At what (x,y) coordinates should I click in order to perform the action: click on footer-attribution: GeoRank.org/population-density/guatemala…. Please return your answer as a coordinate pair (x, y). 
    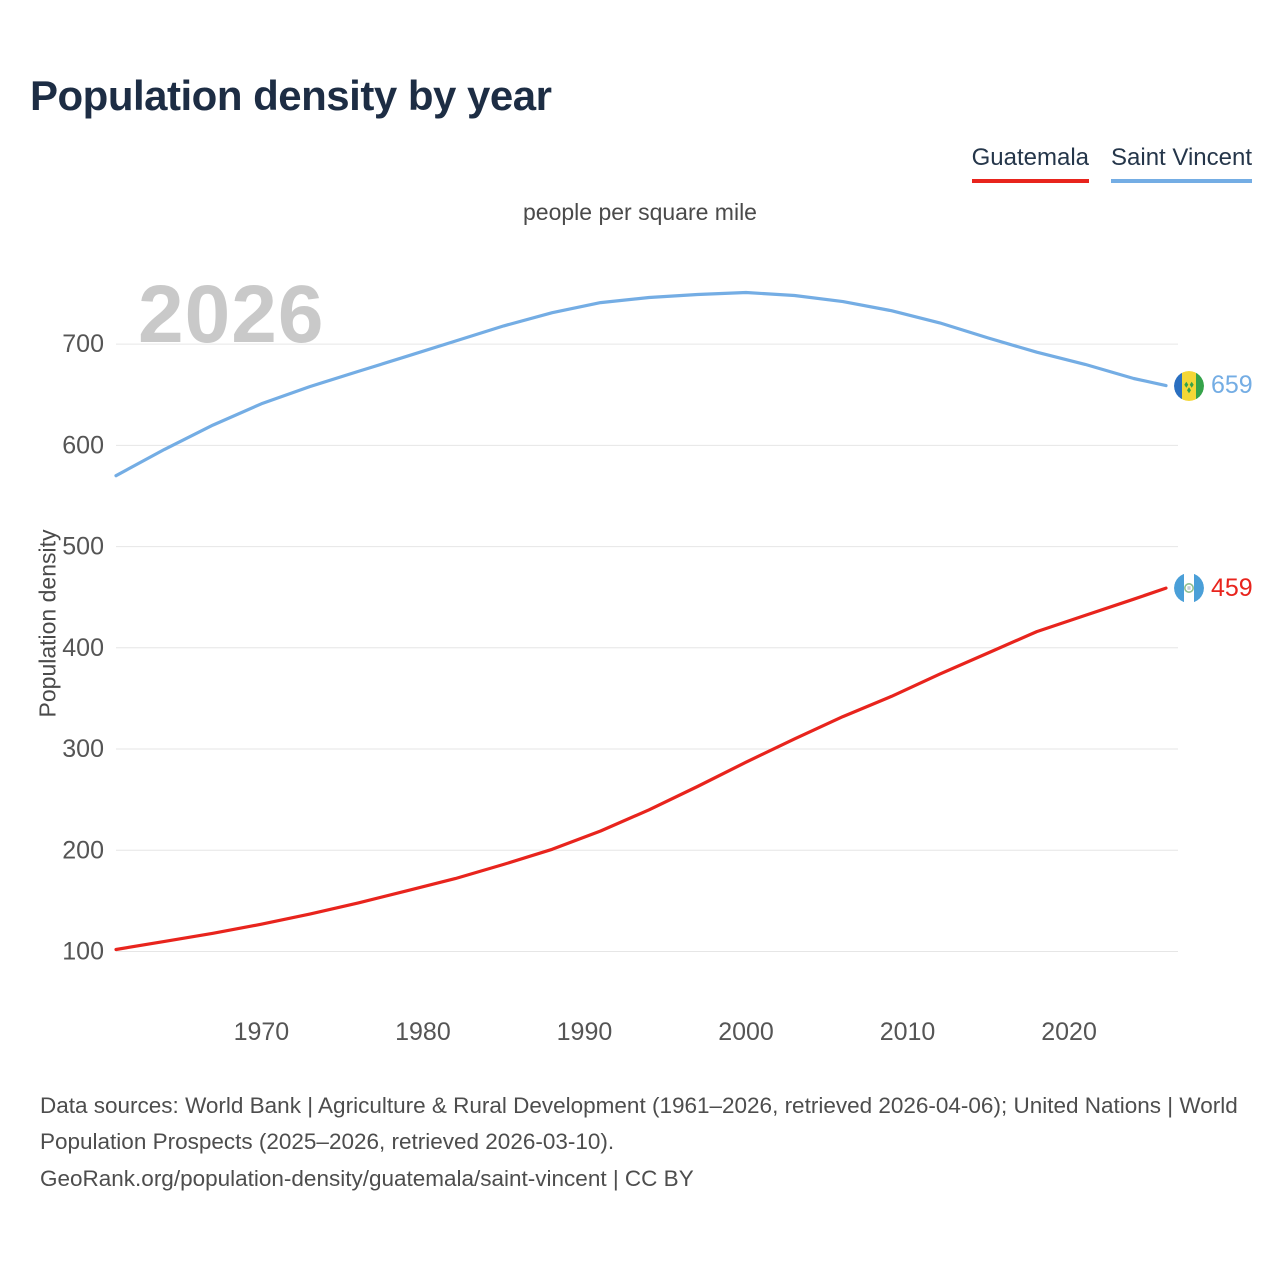
    Looking at the image, I should click on (367, 1178).